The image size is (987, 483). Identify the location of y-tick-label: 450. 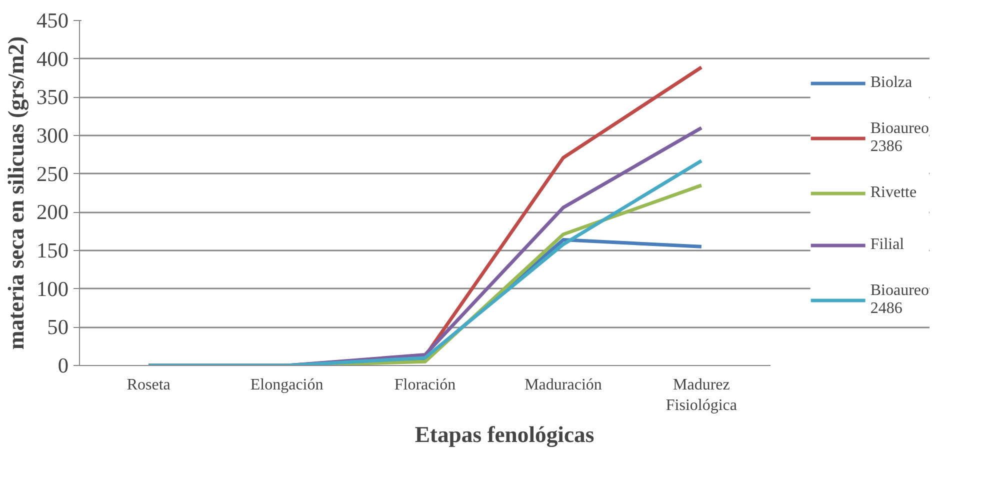
(52, 20).